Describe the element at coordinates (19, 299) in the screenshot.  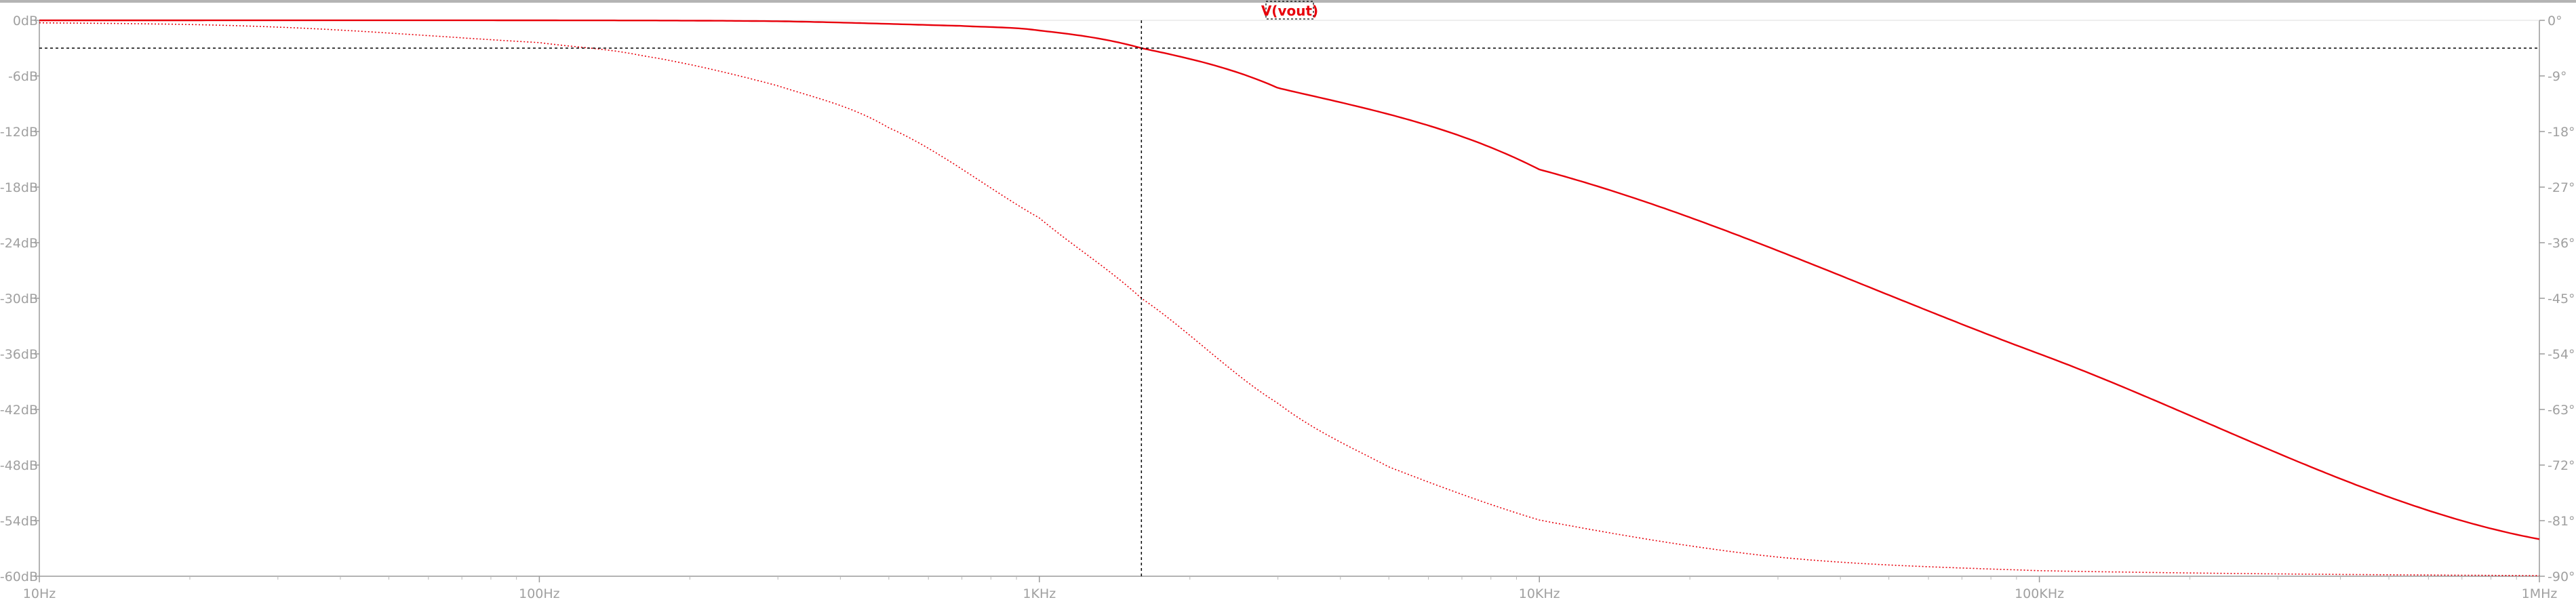
I see `left-tick-label: -30dB` at that location.